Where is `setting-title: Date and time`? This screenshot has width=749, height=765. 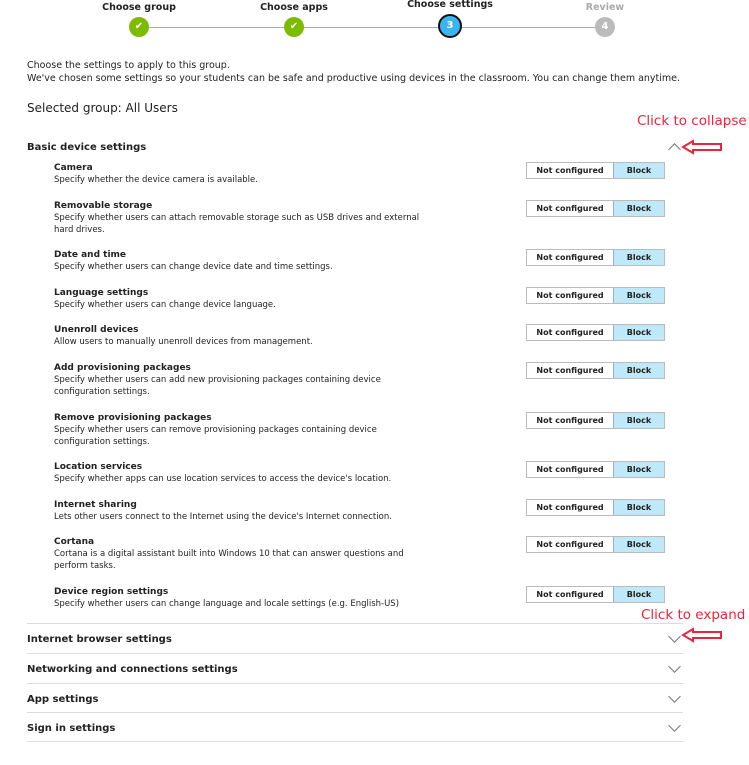 setting-title: Date and time is located at coordinates (90, 255).